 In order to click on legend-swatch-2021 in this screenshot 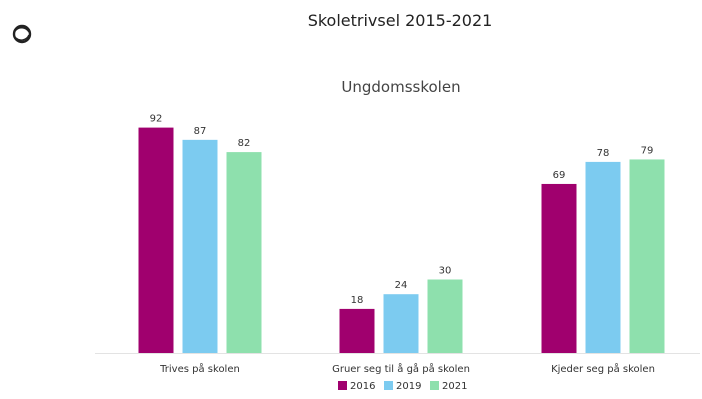, I will do `click(434, 385)`.